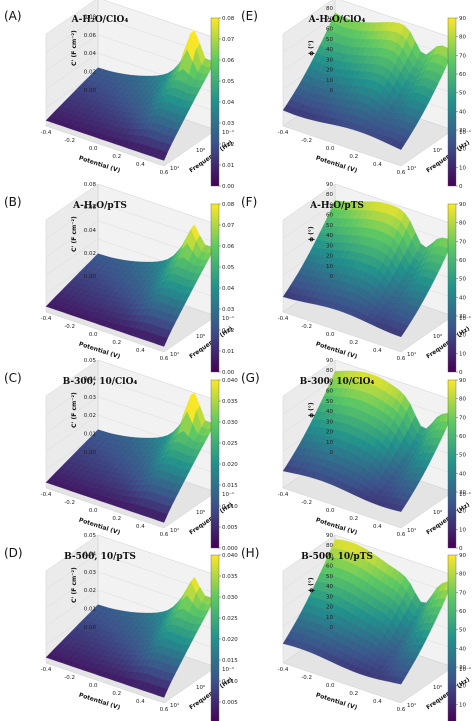 This screenshot has width=474, height=721. I want to click on panel-title: A-H₂O/ClO₄, so click(337, 20).